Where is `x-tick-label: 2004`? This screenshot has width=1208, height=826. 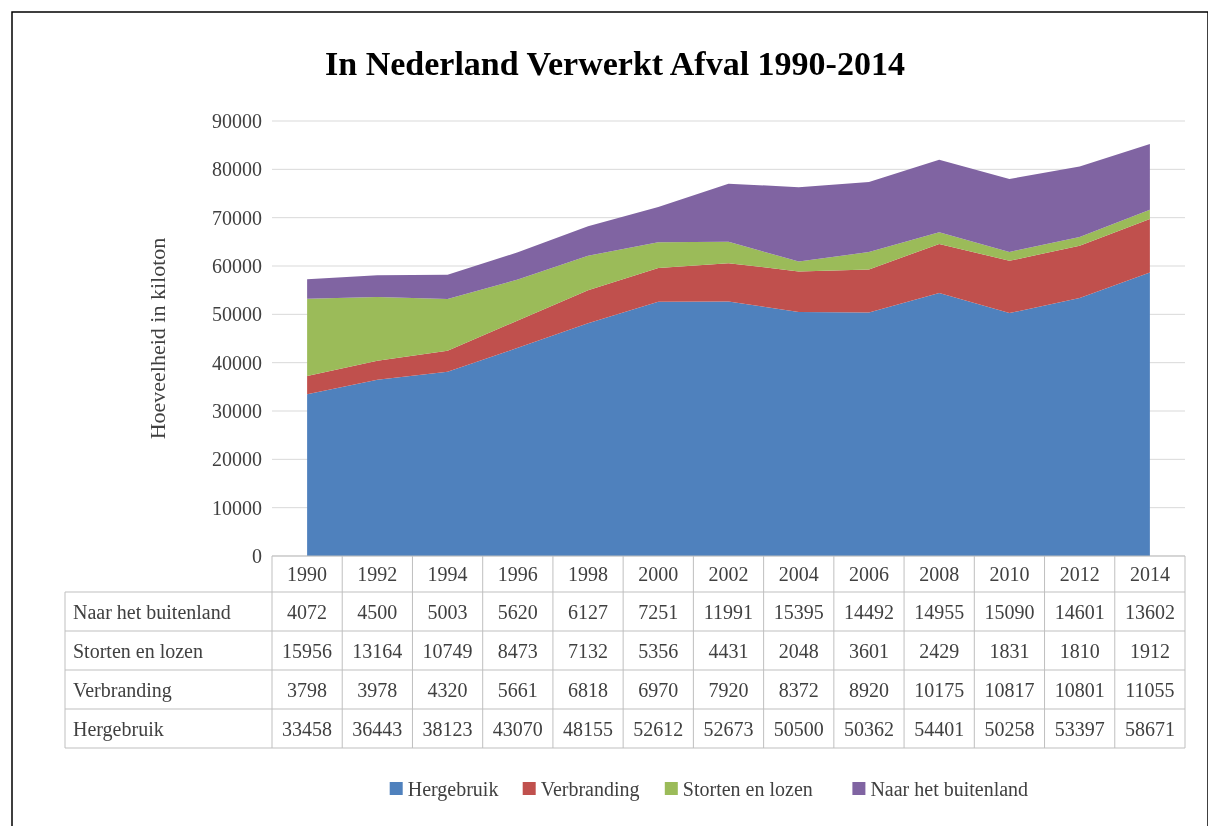
x-tick-label: 2004 is located at coordinates (798, 574).